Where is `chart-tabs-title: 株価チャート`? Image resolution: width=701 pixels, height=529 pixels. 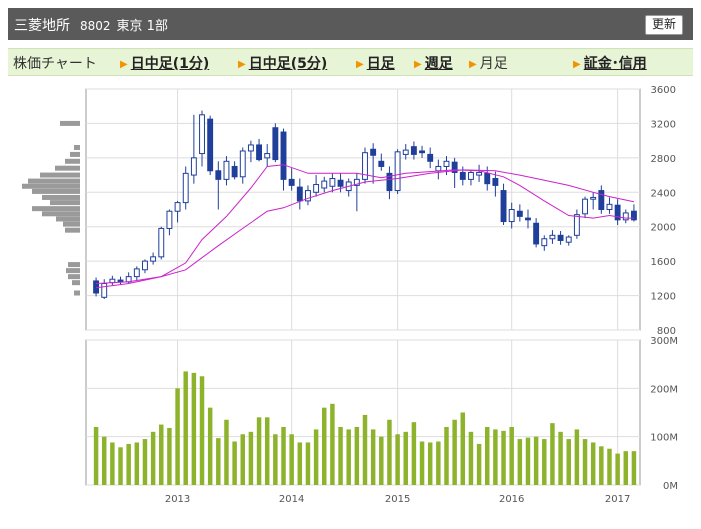
chart-tabs-title: 株価チャート is located at coordinates (55, 64).